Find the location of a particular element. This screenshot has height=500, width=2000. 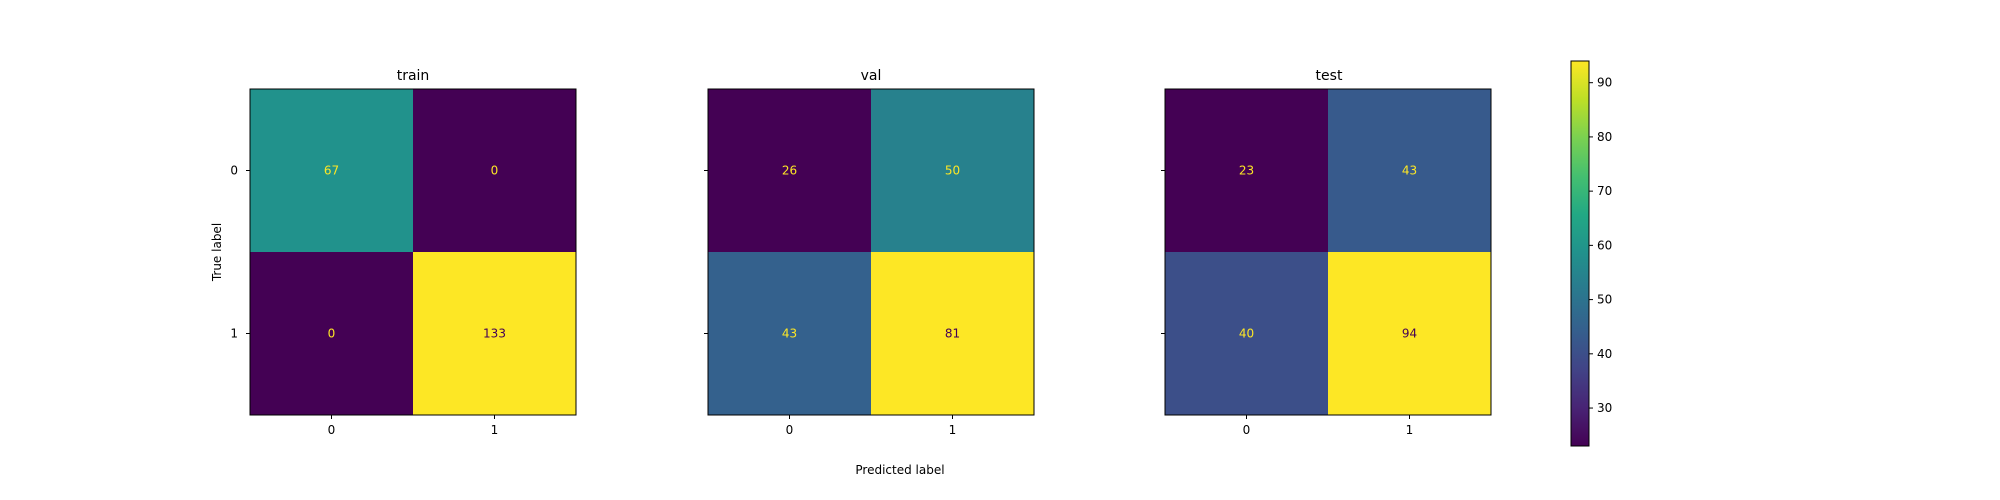

colorbar-tick-label: 70 is located at coordinates (1604, 191).